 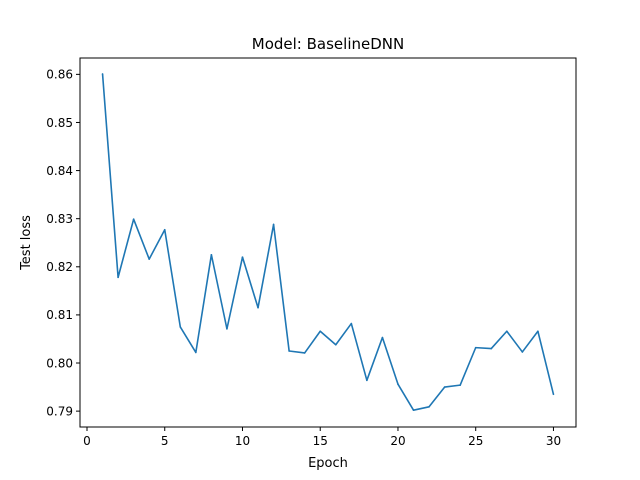 What do you see at coordinates (397, 441) in the screenshot?
I see `x-tick-label: 20` at bounding box center [397, 441].